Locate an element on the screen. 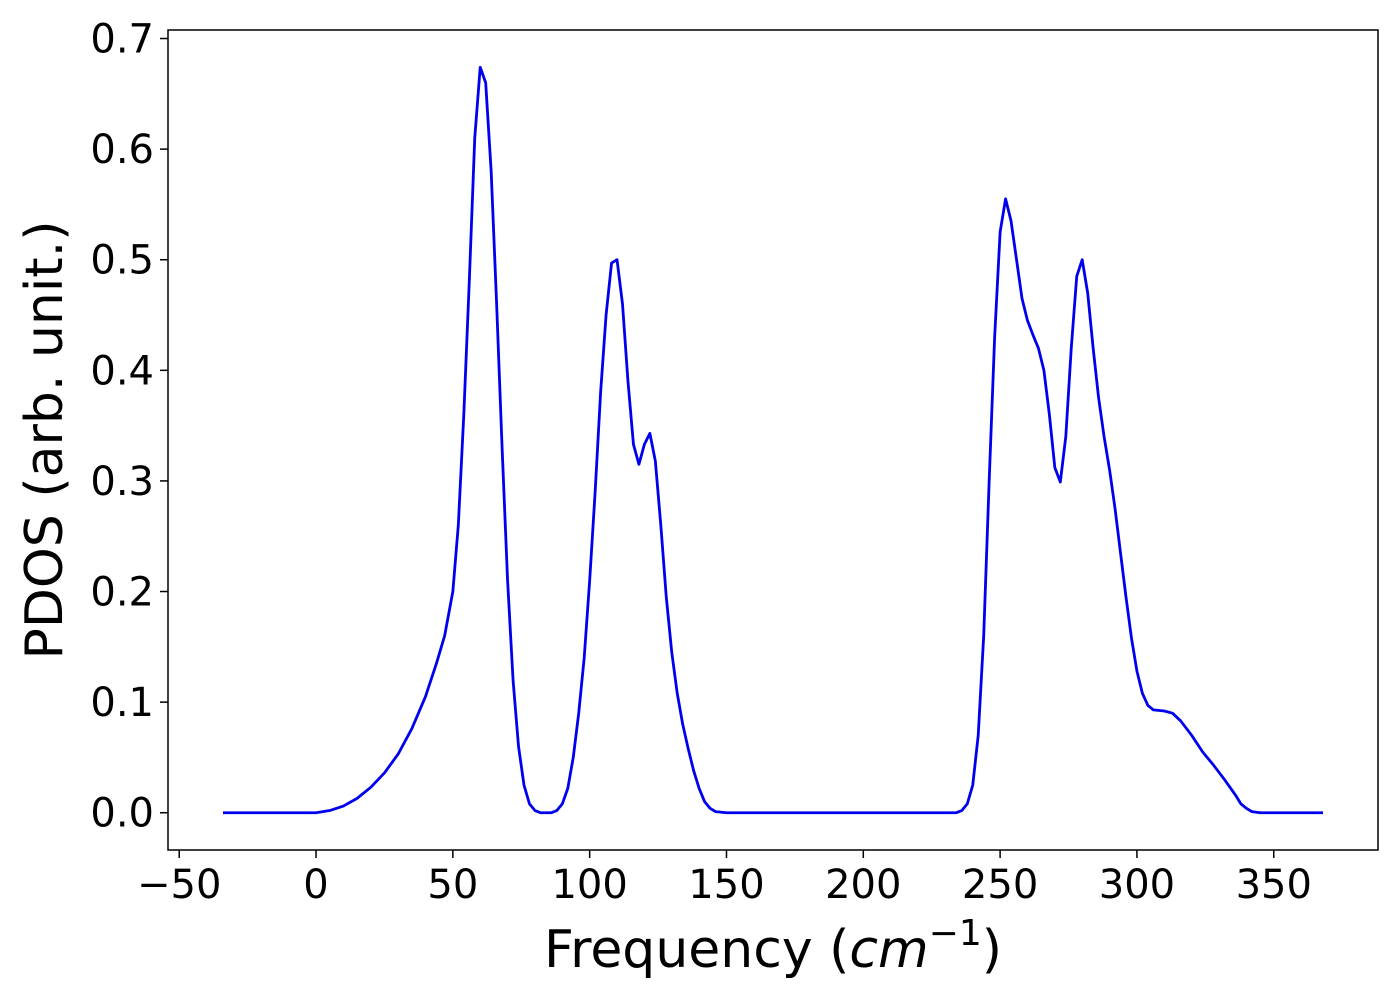  x-tick-label: 0 is located at coordinates (315, 885).